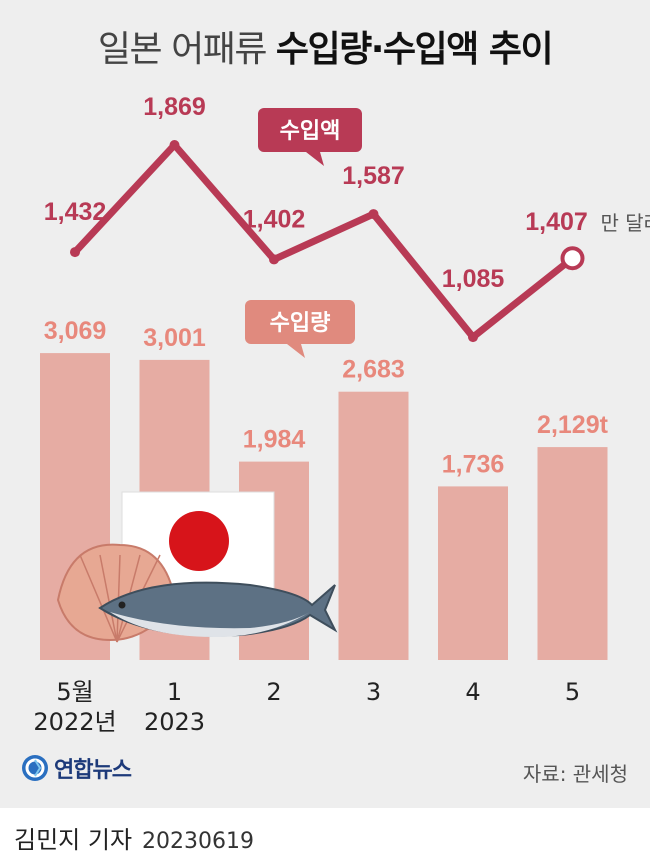 Image resolution: width=650 pixels, height=865 pixels. I want to click on legend-volume-tag-text: 수입량, so click(300, 323).